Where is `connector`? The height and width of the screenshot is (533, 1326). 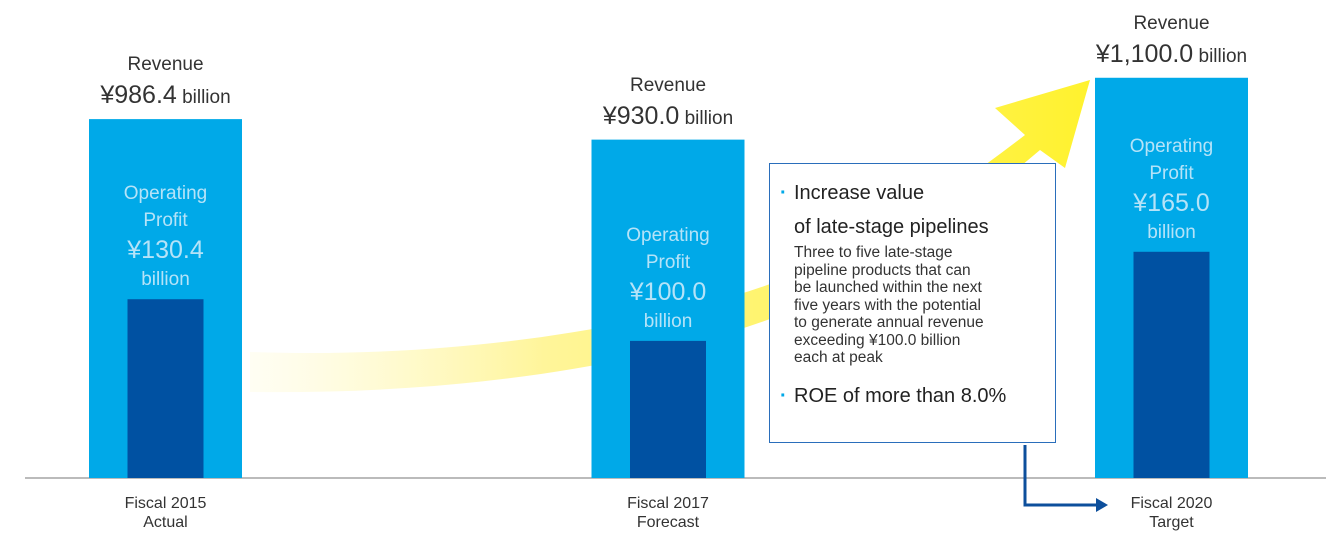 connector is located at coordinates (1060, 476).